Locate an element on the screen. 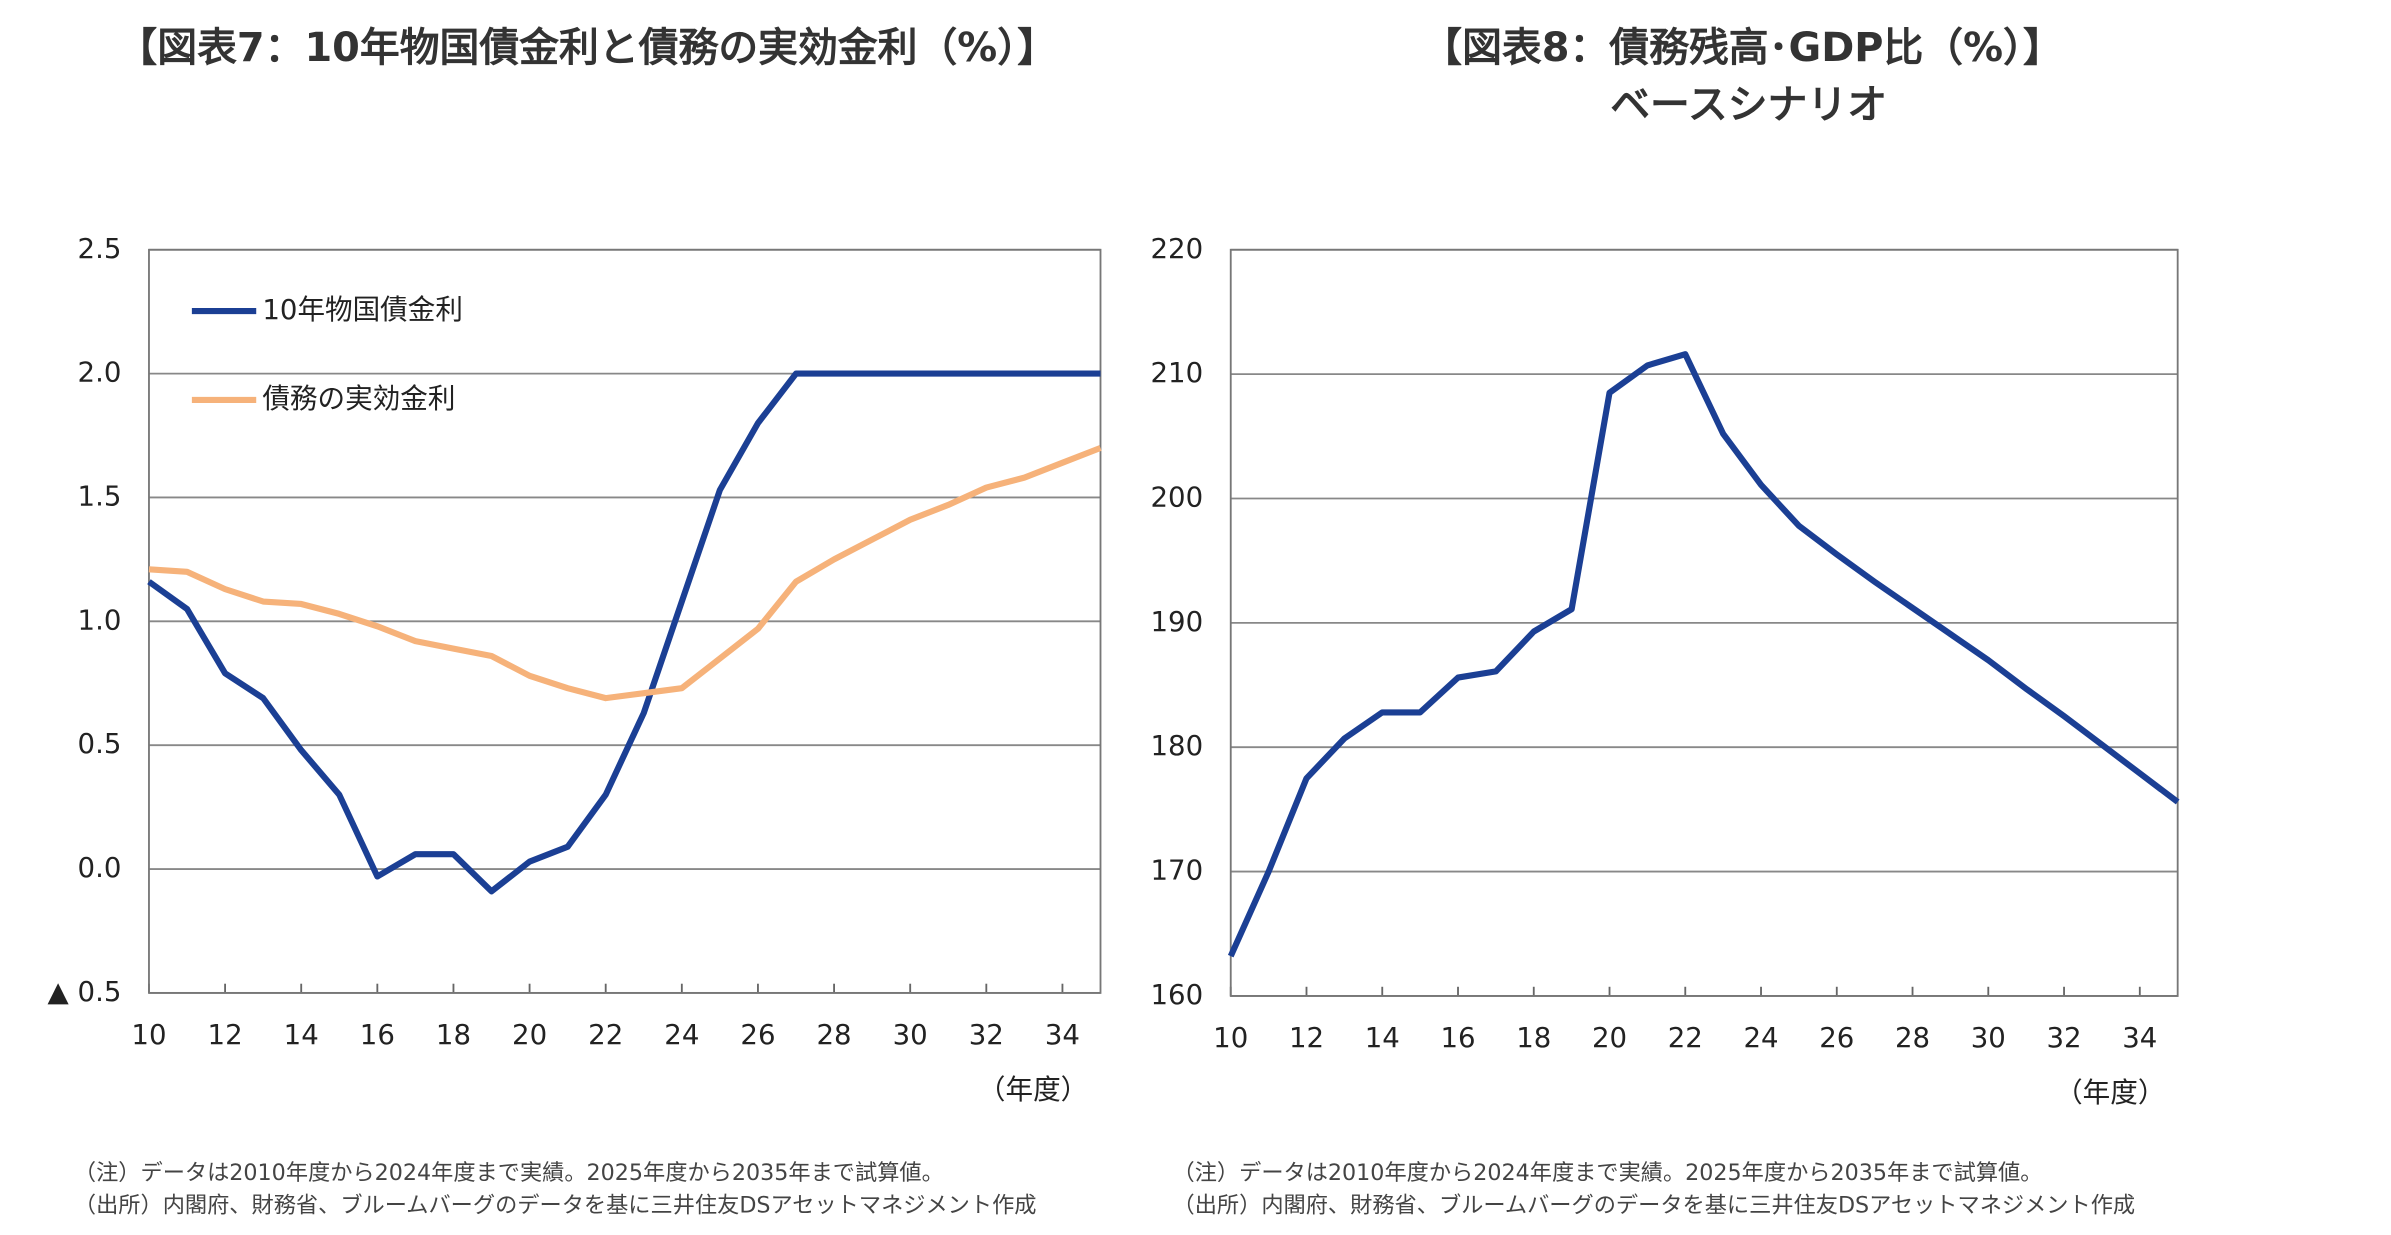 The image size is (2391, 1235). y-tick-label: 1.5 is located at coordinates (100, 495).